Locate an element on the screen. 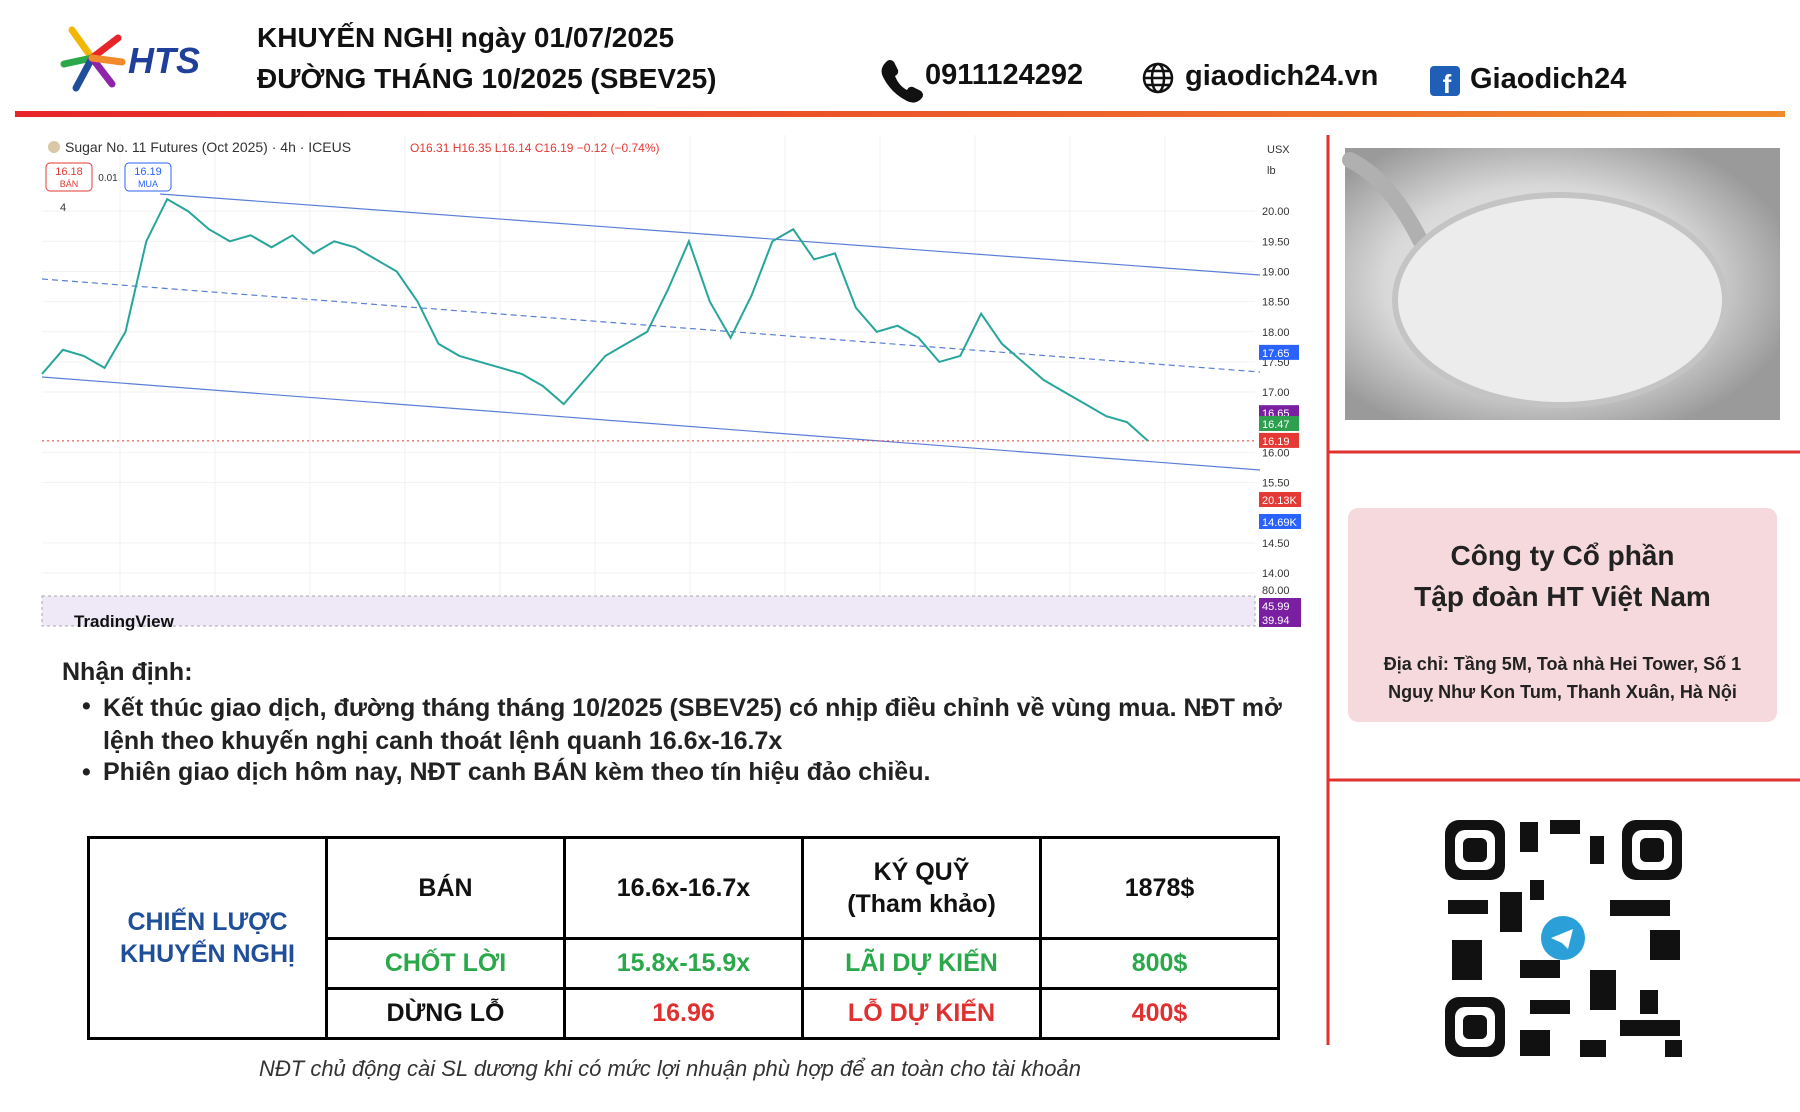 The image size is (1800, 1112). table-cell: 16.6x-16.7x is located at coordinates (683, 888).